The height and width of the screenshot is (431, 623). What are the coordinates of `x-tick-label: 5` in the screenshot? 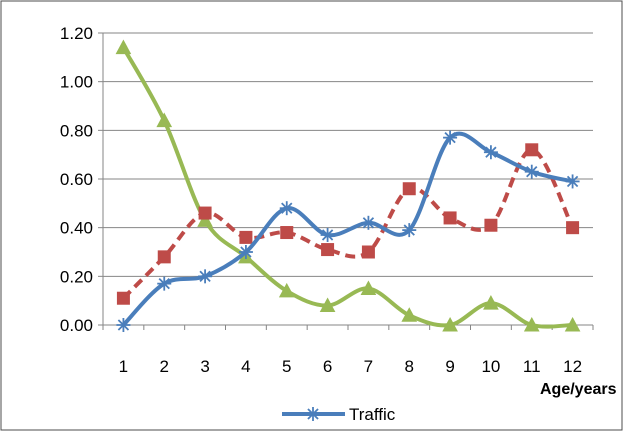 It's located at (286, 366).